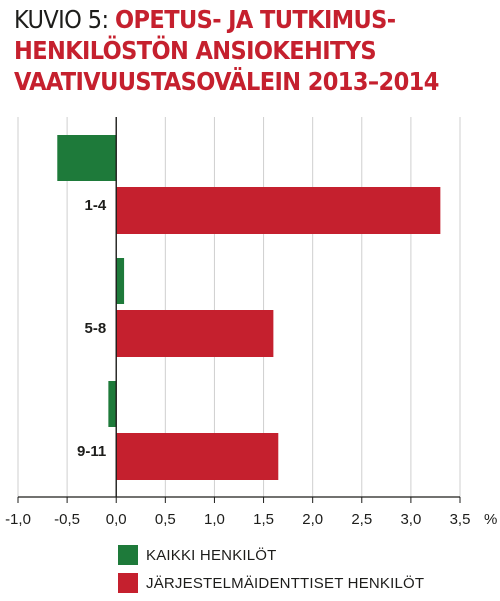 This screenshot has width=500, height=601. What do you see at coordinates (96, 328) in the screenshot?
I see `category-label: 5-8` at bounding box center [96, 328].